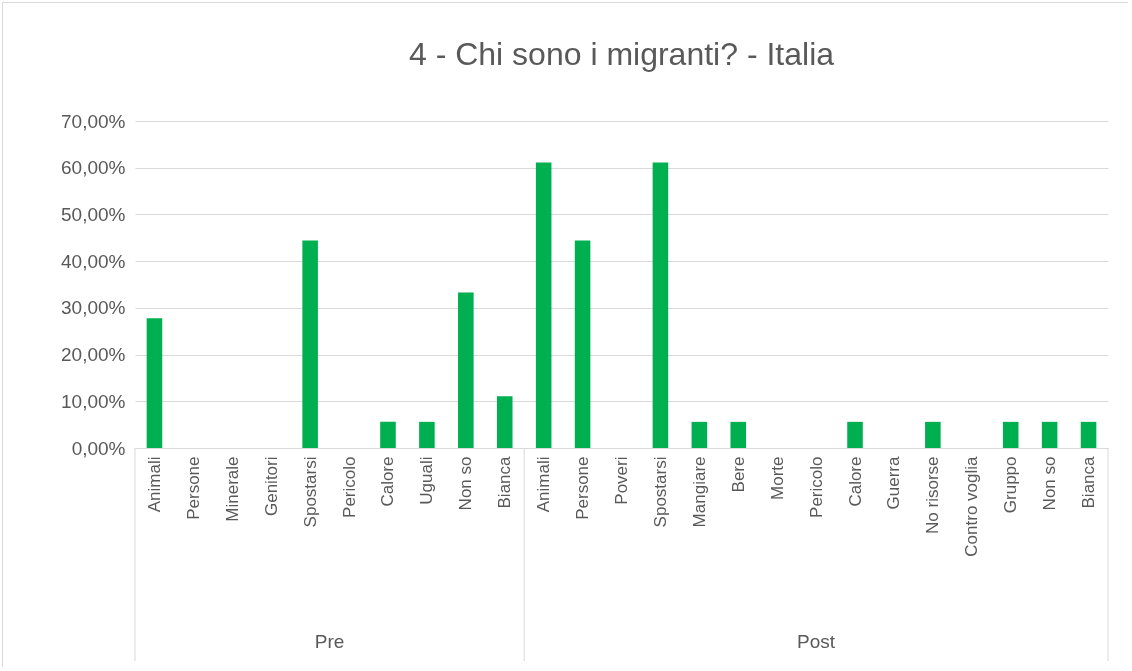 The height and width of the screenshot is (671, 1132). I want to click on y-tick-label: 70,00%, so click(93, 121).